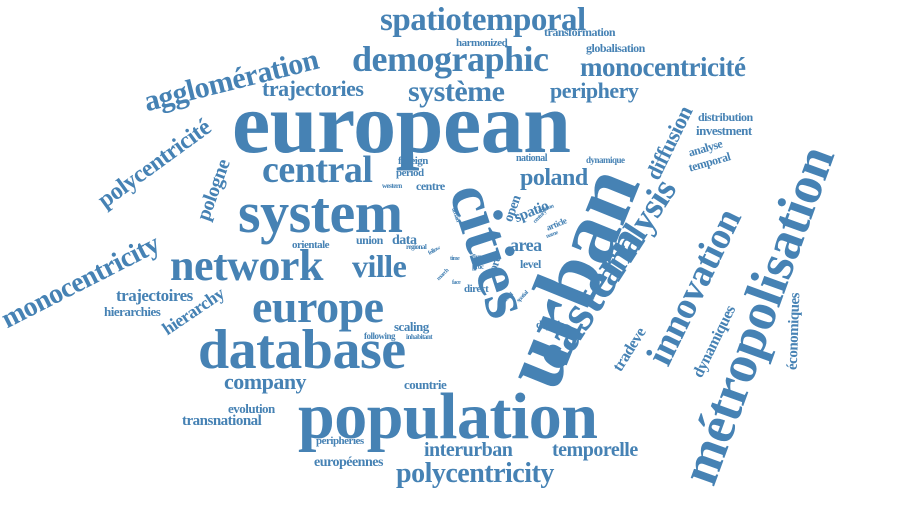 This screenshot has height=529, width=900. Describe the element at coordinates (401, 123) in the screenshot. I see `word-european: european` at that location.